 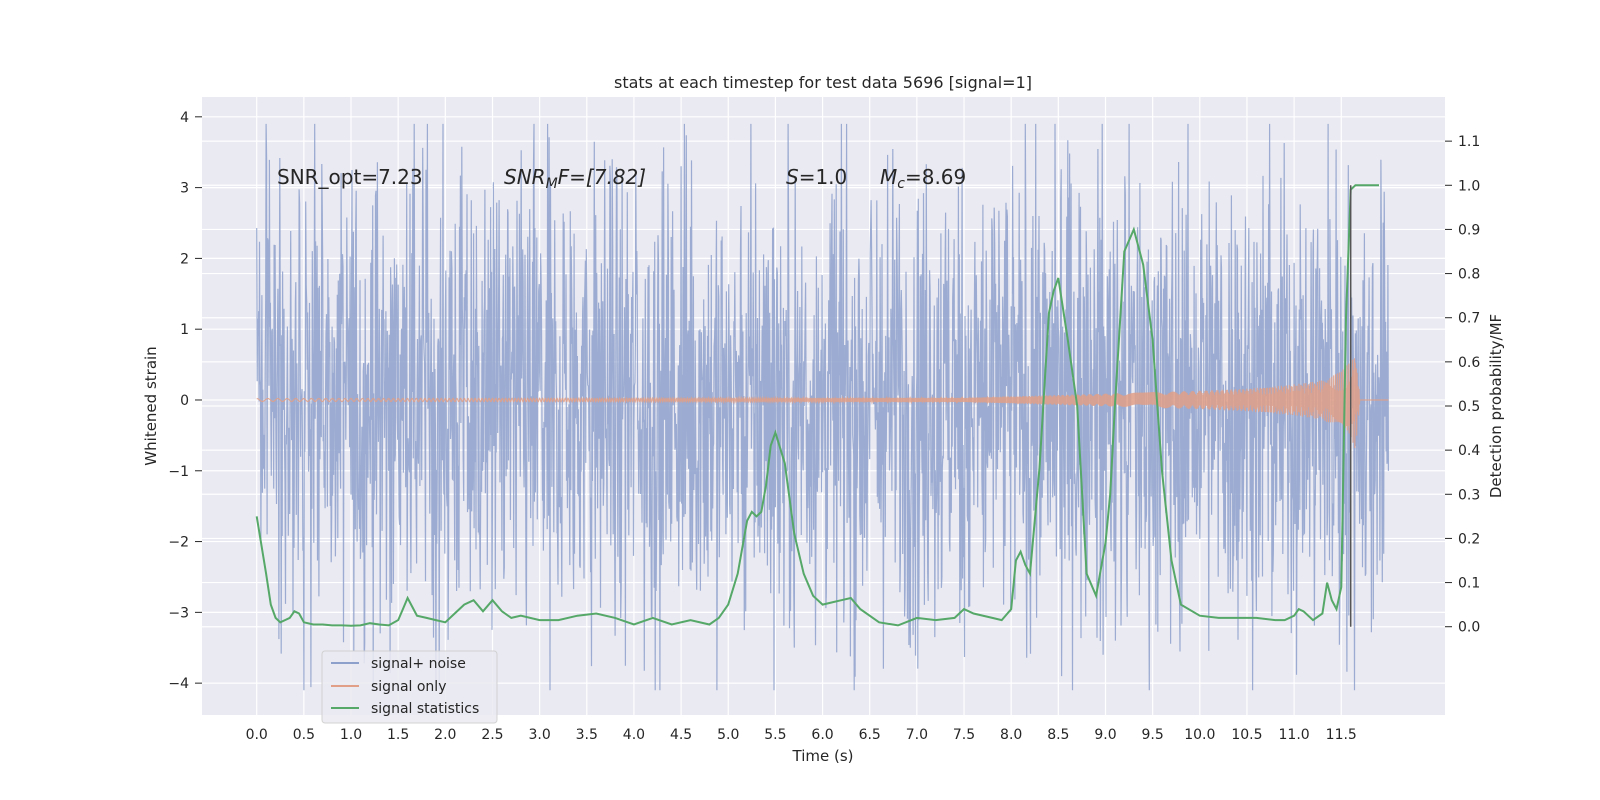 What do you see at coordinates (1058, 735) in the screenshot?
I see `x-tick-label: 8.5` at bounding box center [1058, 735].